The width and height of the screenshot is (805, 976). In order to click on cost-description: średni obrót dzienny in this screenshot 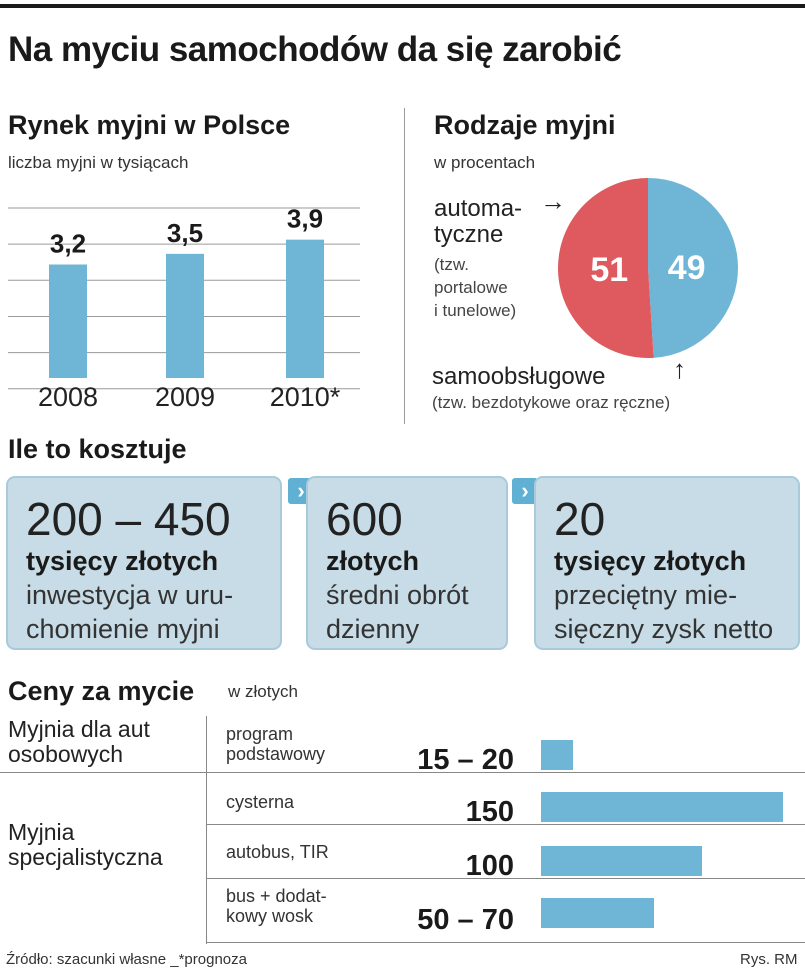, I will do `click(397, 612)`.